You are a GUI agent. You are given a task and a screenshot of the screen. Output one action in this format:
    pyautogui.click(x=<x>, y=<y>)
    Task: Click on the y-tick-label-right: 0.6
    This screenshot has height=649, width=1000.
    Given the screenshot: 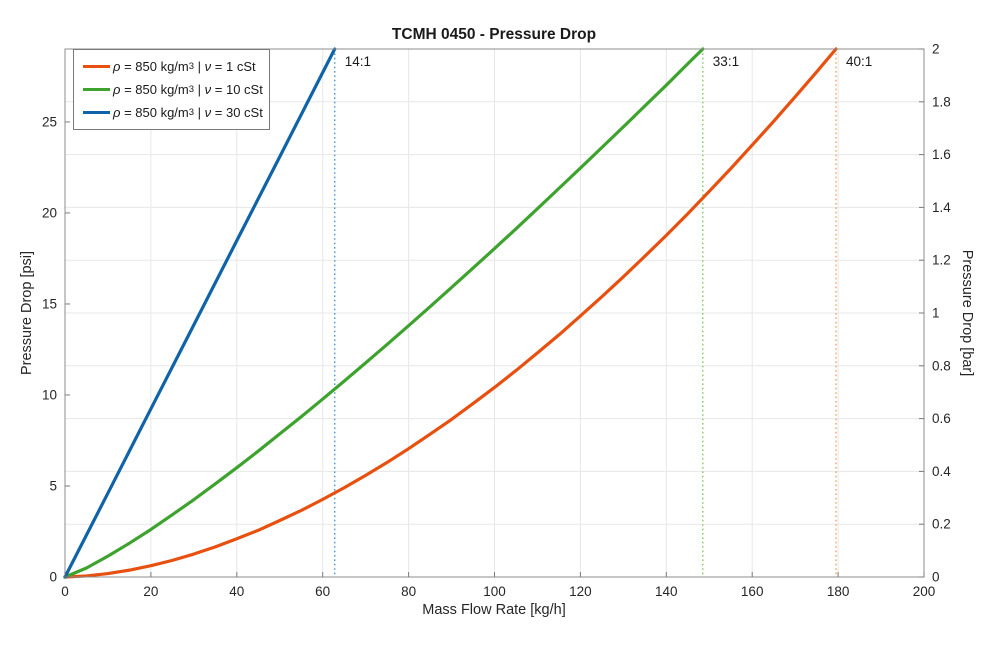 What is the action you would take?
    pyautogui.click(x=941, y=418)
    